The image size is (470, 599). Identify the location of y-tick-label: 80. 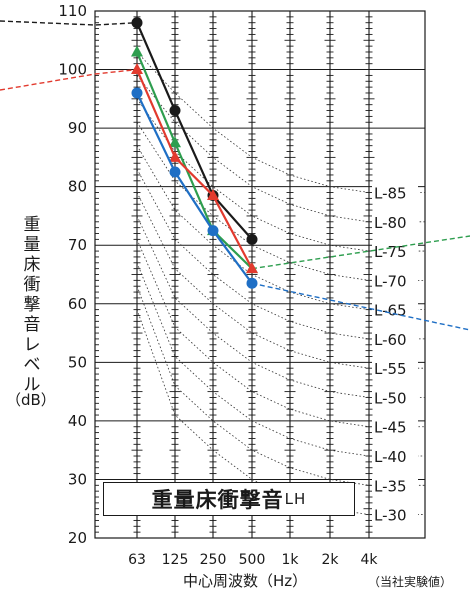
(77, 187).